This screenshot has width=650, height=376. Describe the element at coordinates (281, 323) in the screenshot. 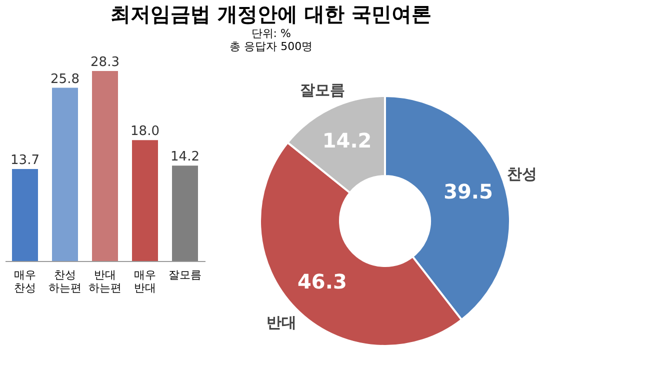

I see `slice-label: 반대` at that location.